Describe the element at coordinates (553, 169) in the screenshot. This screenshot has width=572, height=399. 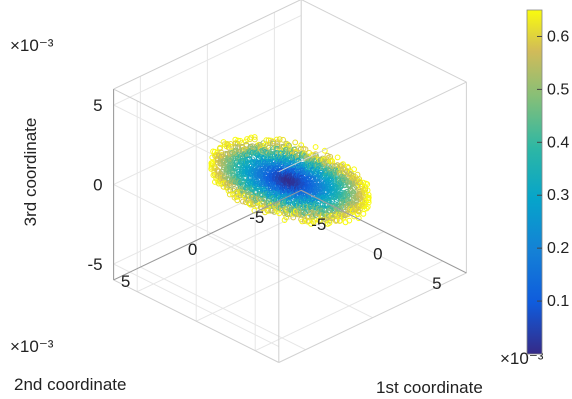
I see `colorbar-ticks: 0.1 0.2 0.3 0.4 0.5 0.6` at that location.